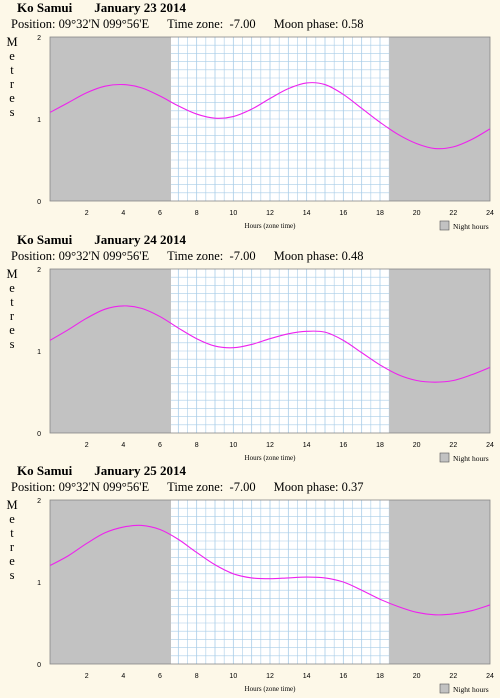 The image size is (500, 698). I want to click on panel-title: Ko Samui January 24 2014, so click(101, 240).